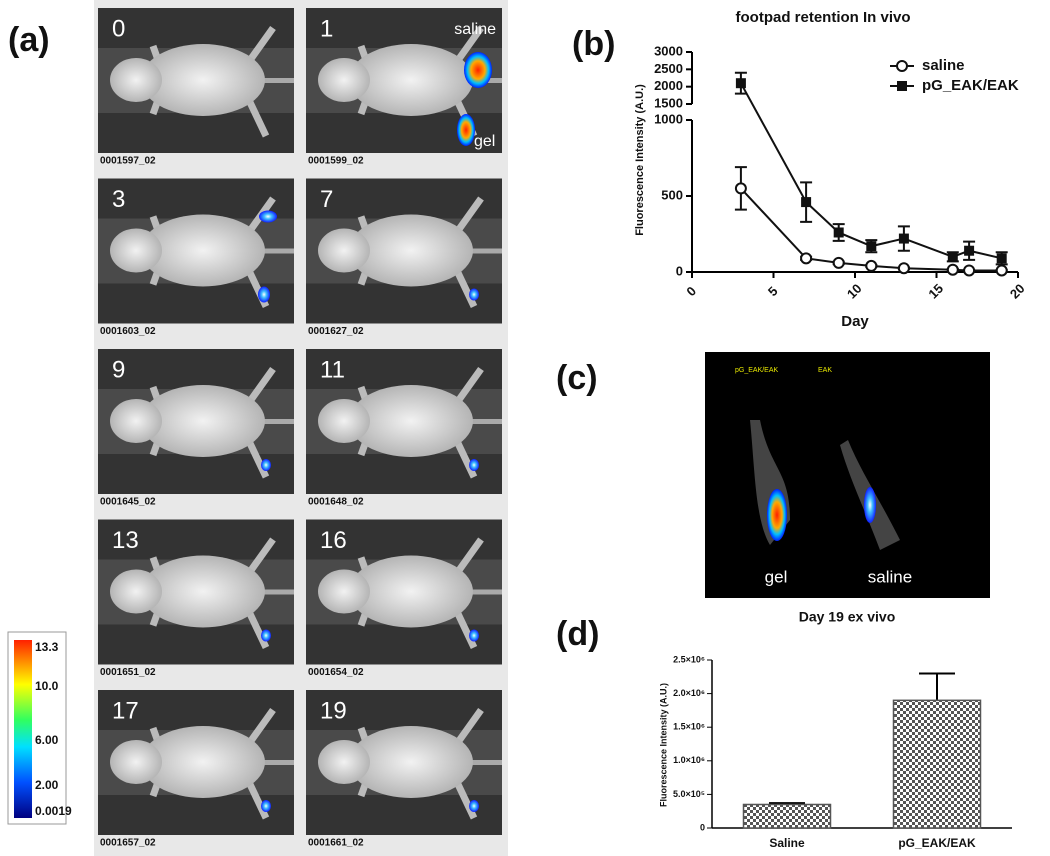  What do you see at coordinates (970, 85) in the screenshot?
I see `legend-label: pG_EAK/EAK` at bounding box center [970, 85].